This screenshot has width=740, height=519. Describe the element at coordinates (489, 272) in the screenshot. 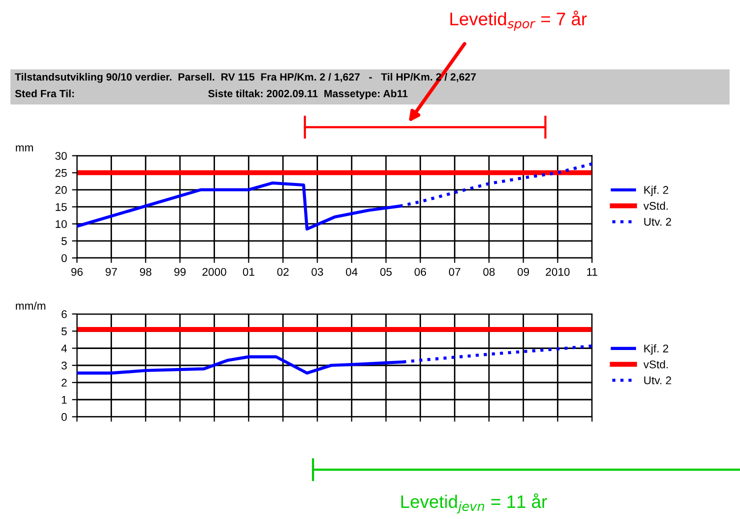

I see `x-tick-label: 08` at that location.